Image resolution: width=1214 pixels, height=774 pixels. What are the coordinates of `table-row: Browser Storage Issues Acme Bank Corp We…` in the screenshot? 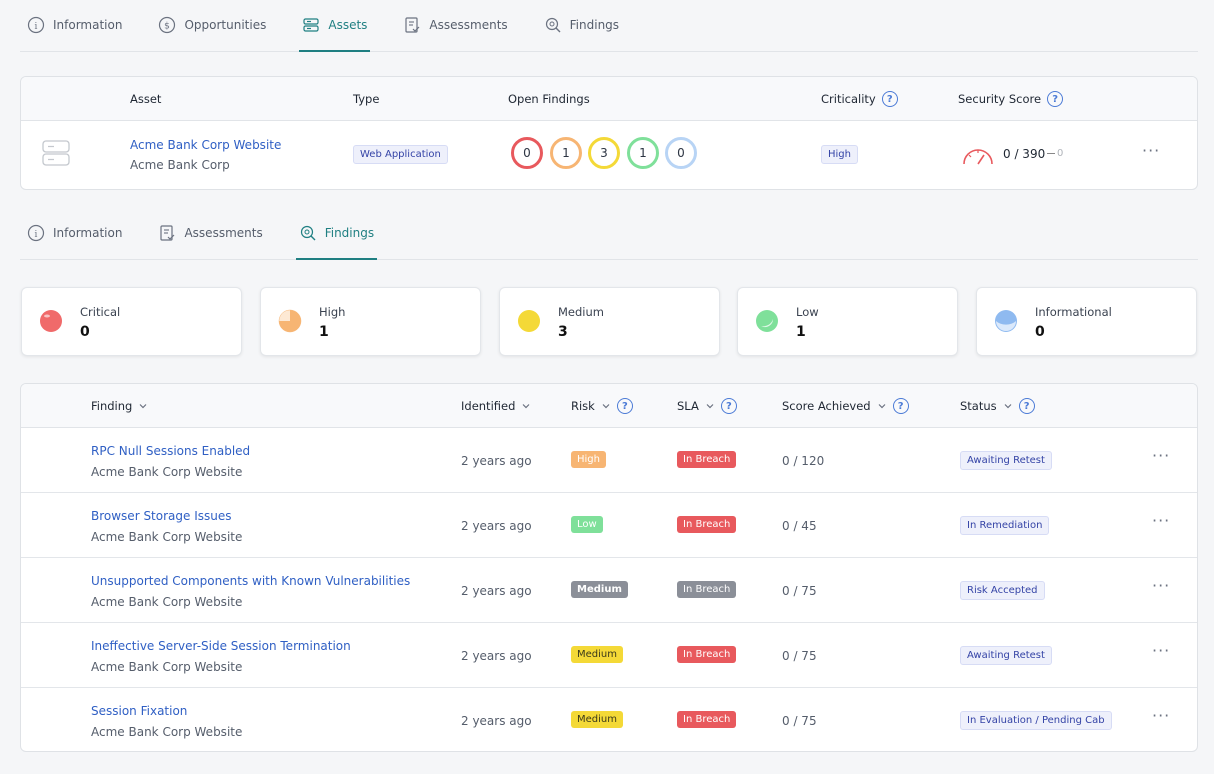 It's located at (609, 525).